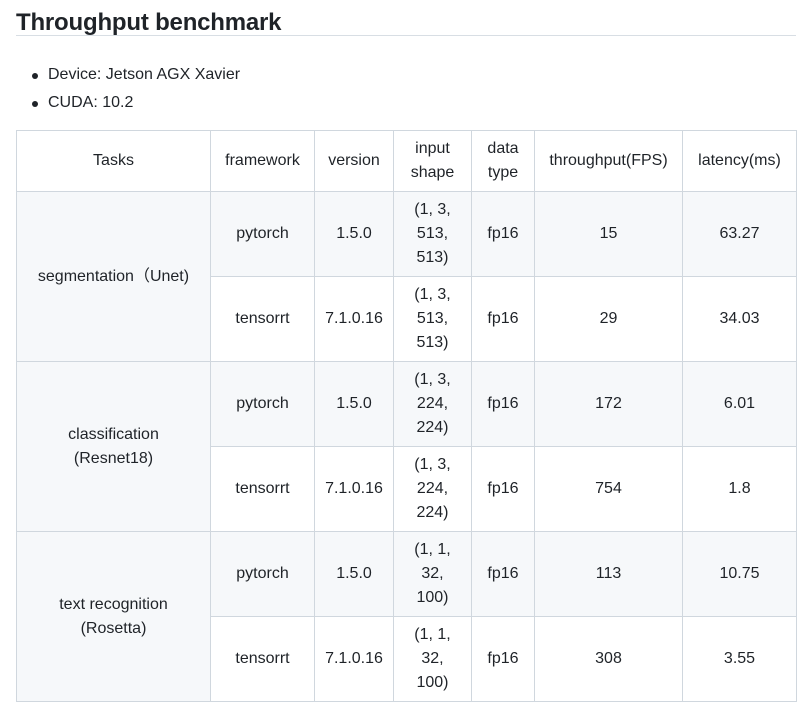 This screenshot has height=712, width=809. Describe the element at coordinates (503, 172) in the screenshot. I see `header-data-type-line: type` at that location.